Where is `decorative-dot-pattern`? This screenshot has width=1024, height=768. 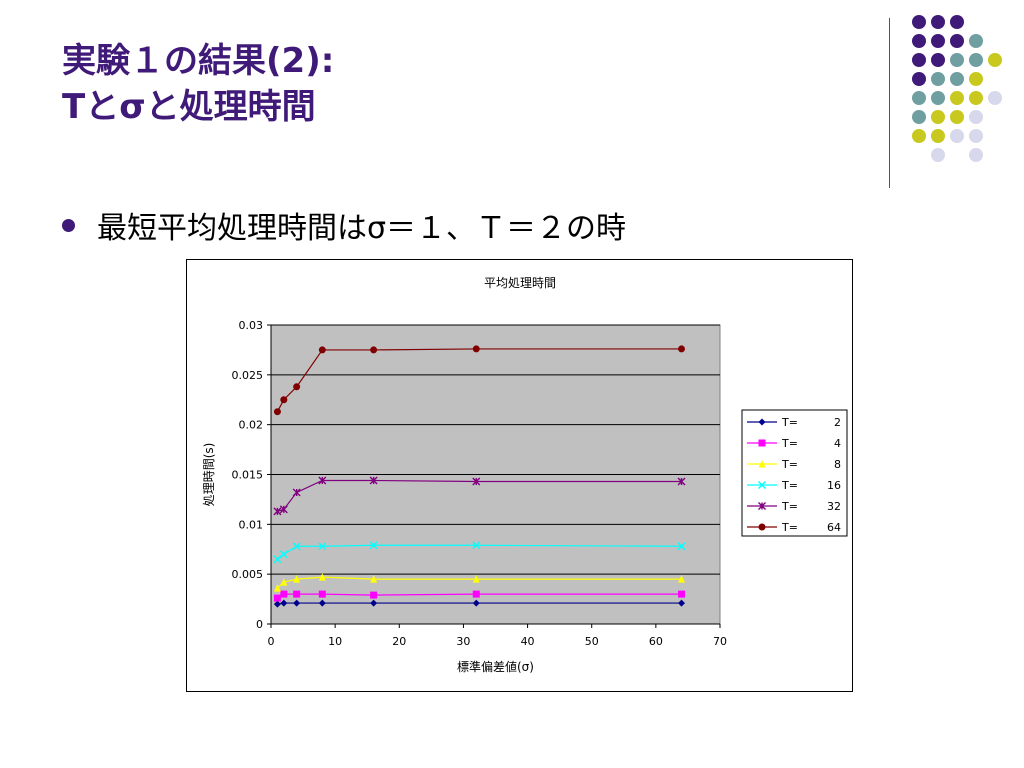
decorative-dot-pattern is located at coordinates (957, 88).